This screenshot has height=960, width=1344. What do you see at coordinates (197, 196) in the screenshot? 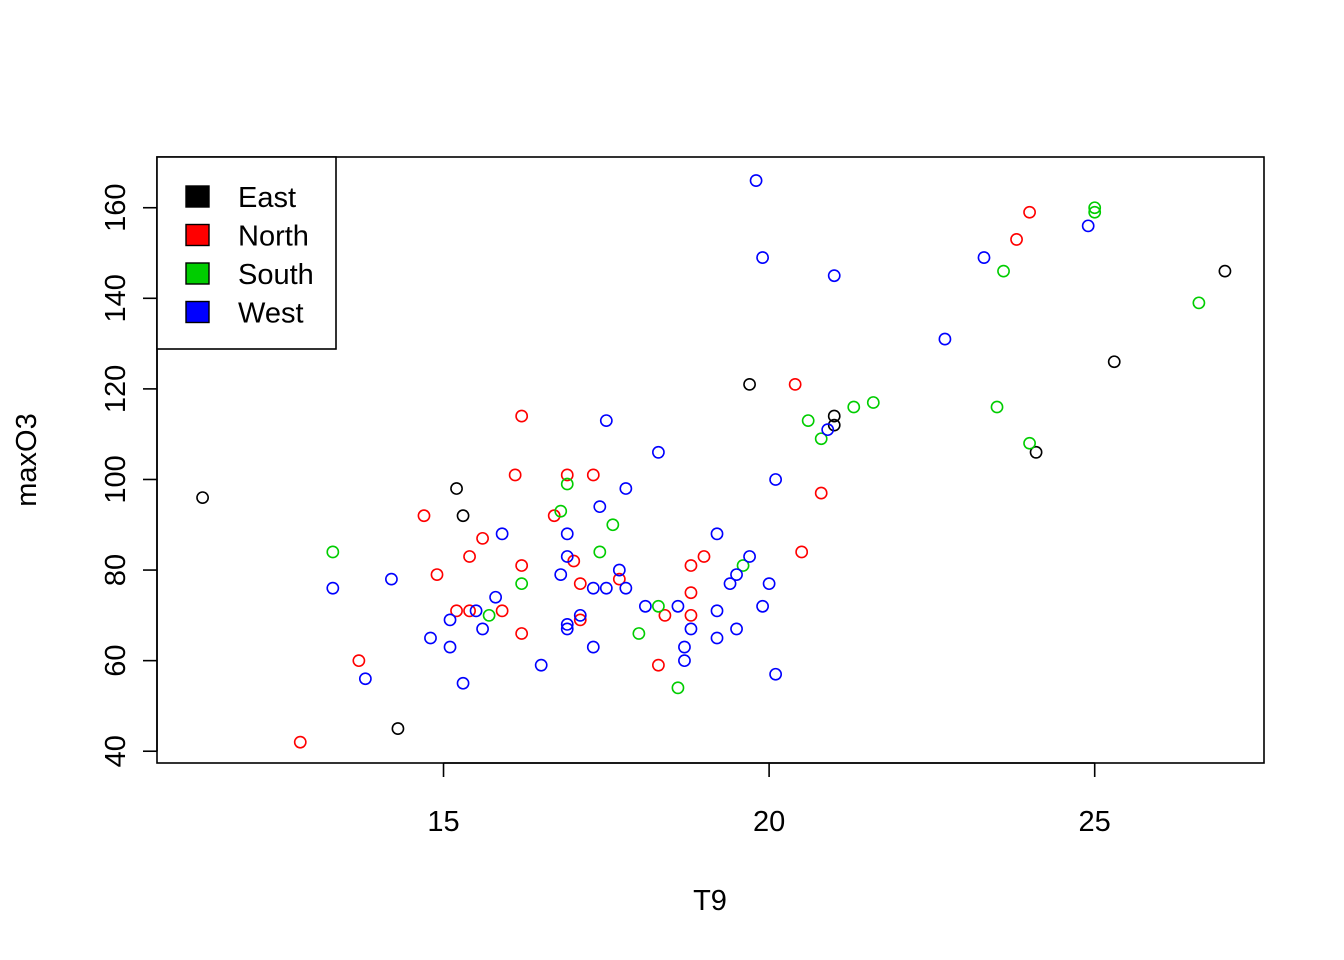
I see `legend-swatch-east` at bounding box center [197, 196].